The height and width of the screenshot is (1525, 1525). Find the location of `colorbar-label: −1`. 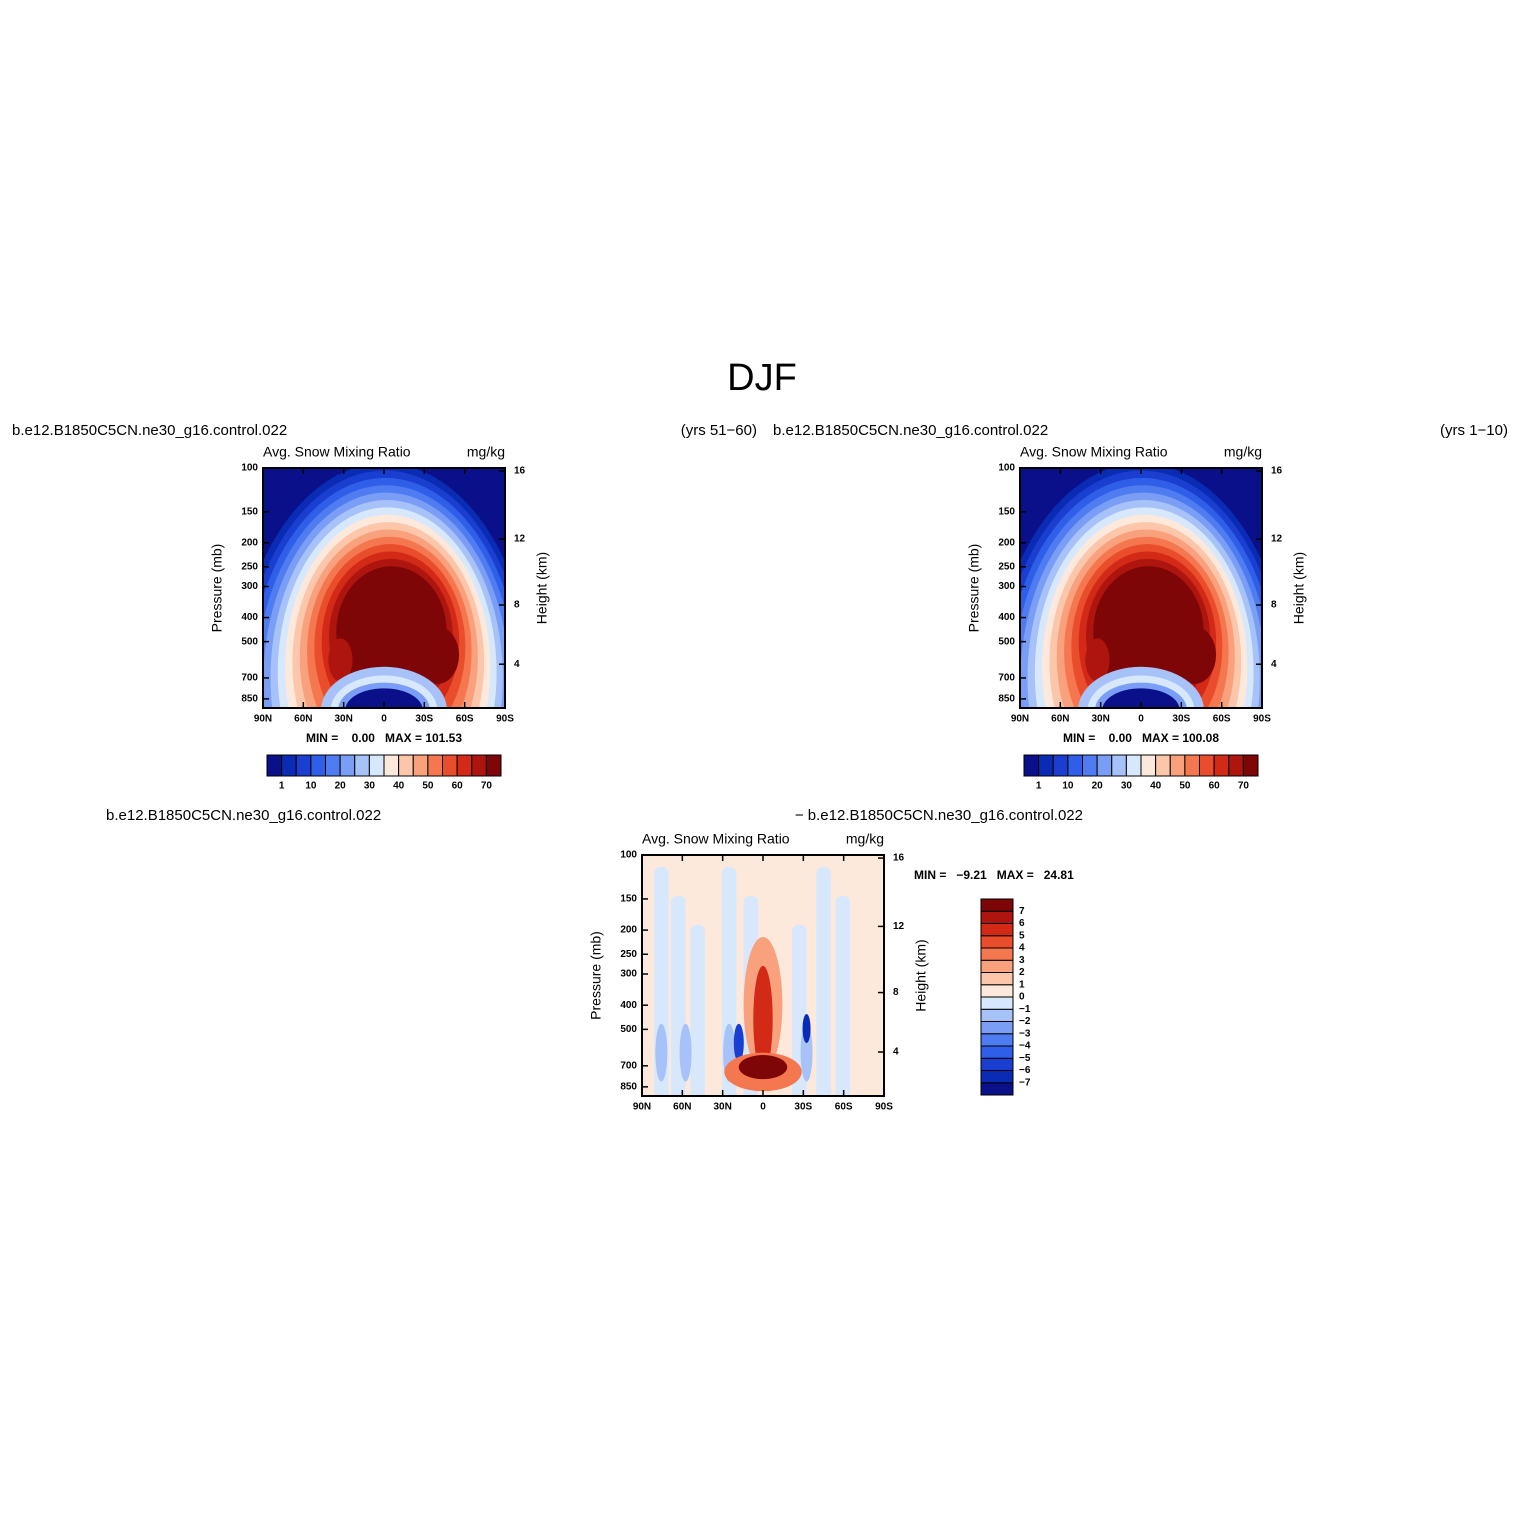

colorbar-label: −1 is located at coordinates (1025, 1009).